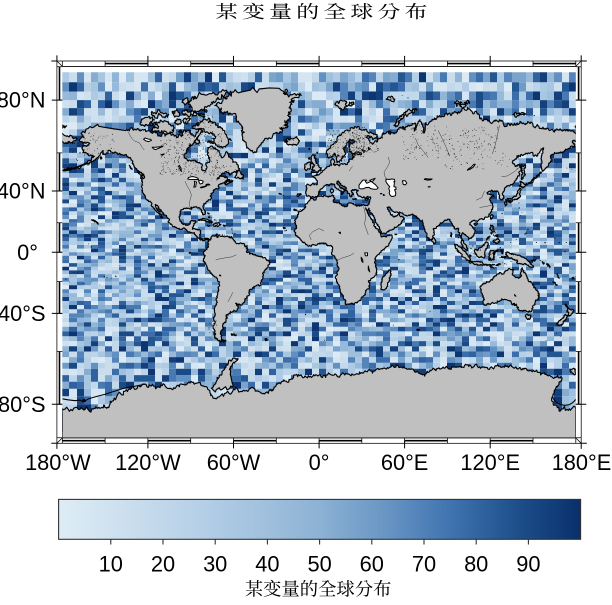 This screenshot has height=605, width=612. Describe the element at coordinates (372, 564) in the screenshot. I see `svg-text: 60` at that location.